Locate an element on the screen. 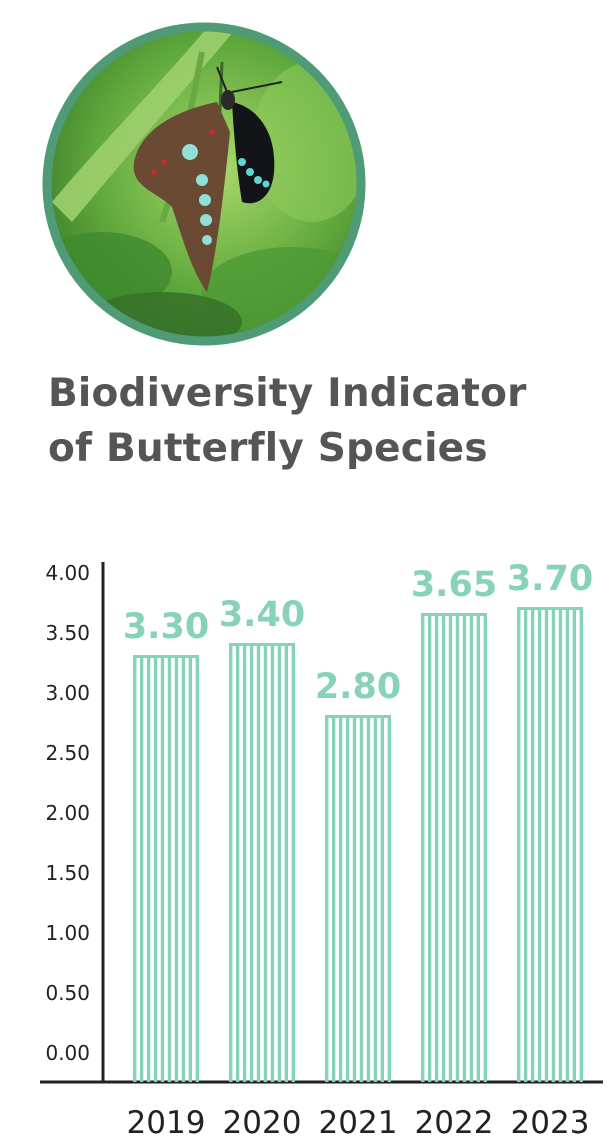 Image resolution: width=615 pixels, height=1140 pixels. bar-2022 is located at coordinates (454, 847).